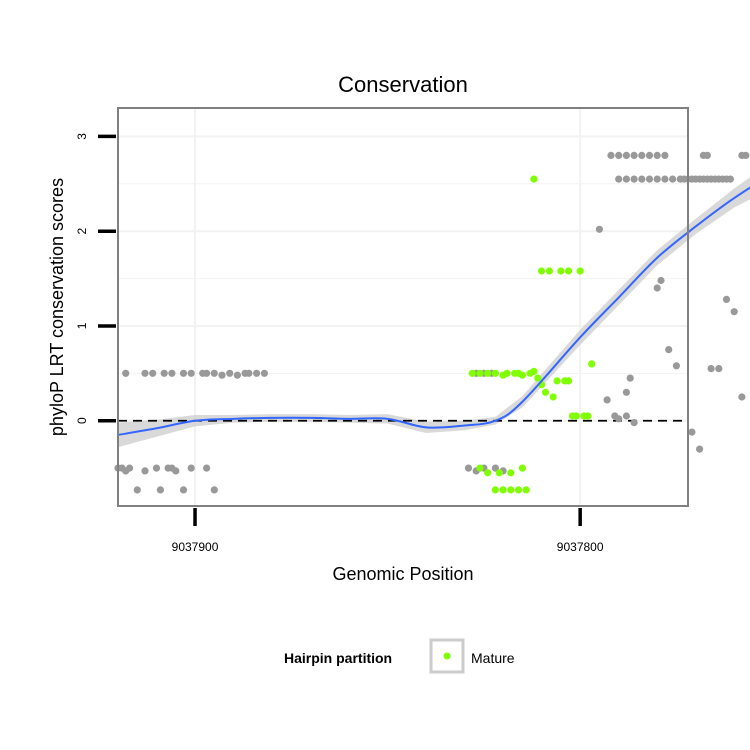 This screenshot has height=750, width=750. What do you see at coordinates (82, 136) in the screenshot?
I see `y-tick-label: 3` at bounding box center [82, 136].